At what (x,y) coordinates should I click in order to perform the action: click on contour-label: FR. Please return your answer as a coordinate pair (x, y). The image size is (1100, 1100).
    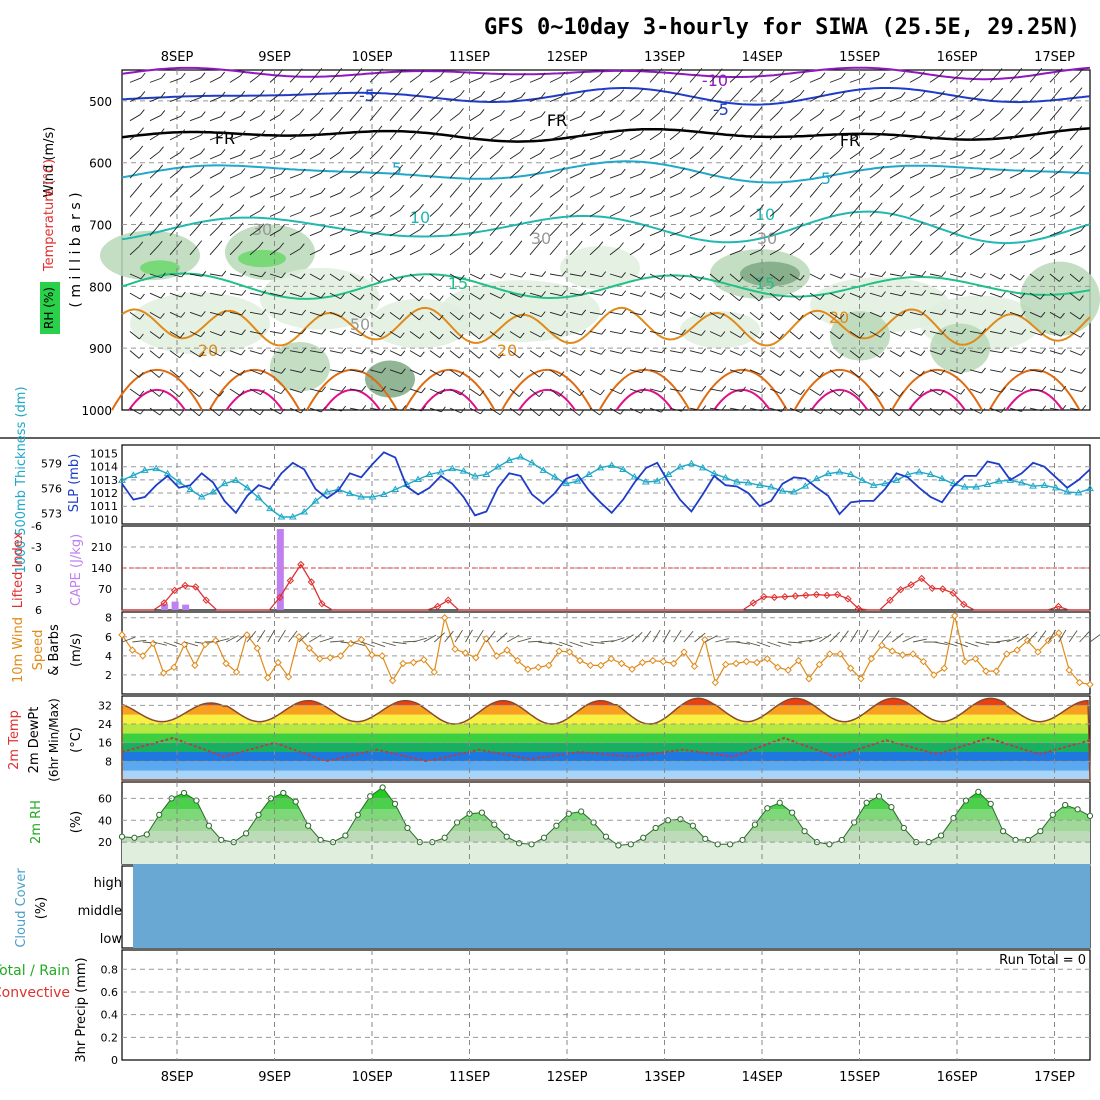
    Looking at the image, I should click on (225, 138).